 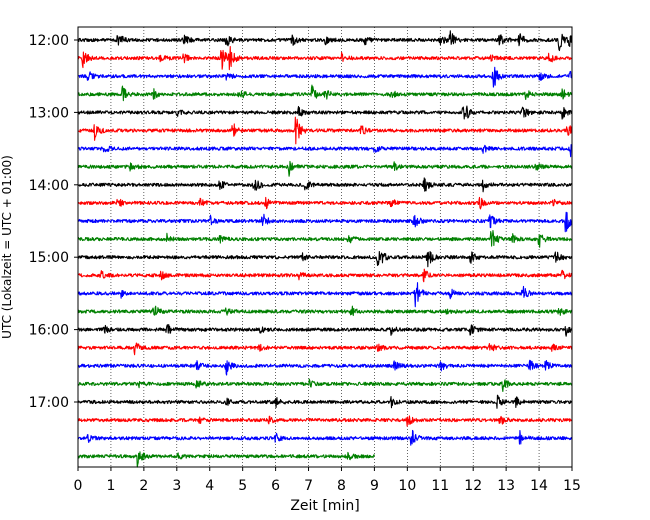 What do you see at coordinates (341, 486) in the screenshot?
I see `x-tick-label: 8` at bounding box center [341, 486].